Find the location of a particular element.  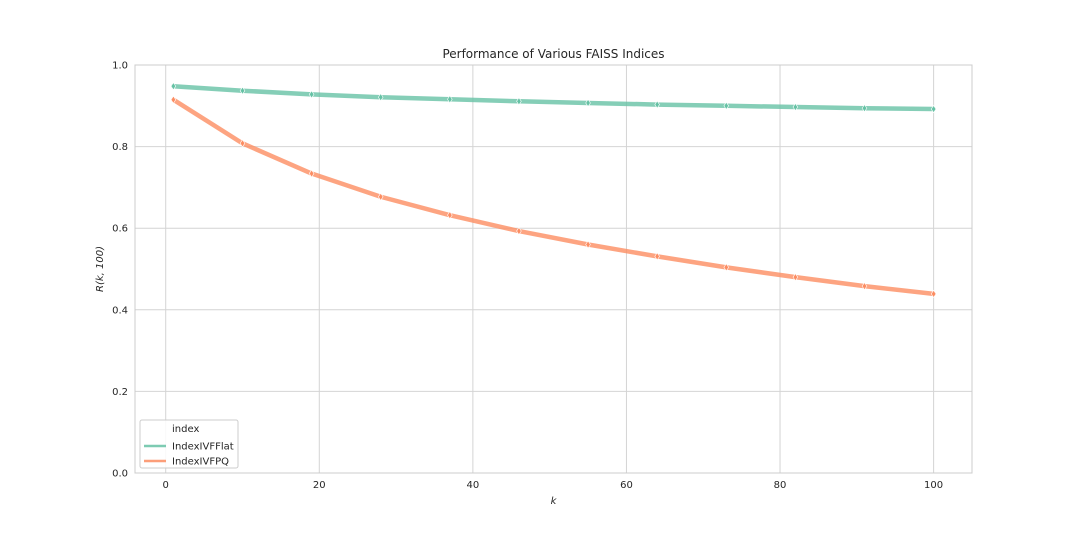

x-tick-label: 100 is located at coordinates (933, 485).